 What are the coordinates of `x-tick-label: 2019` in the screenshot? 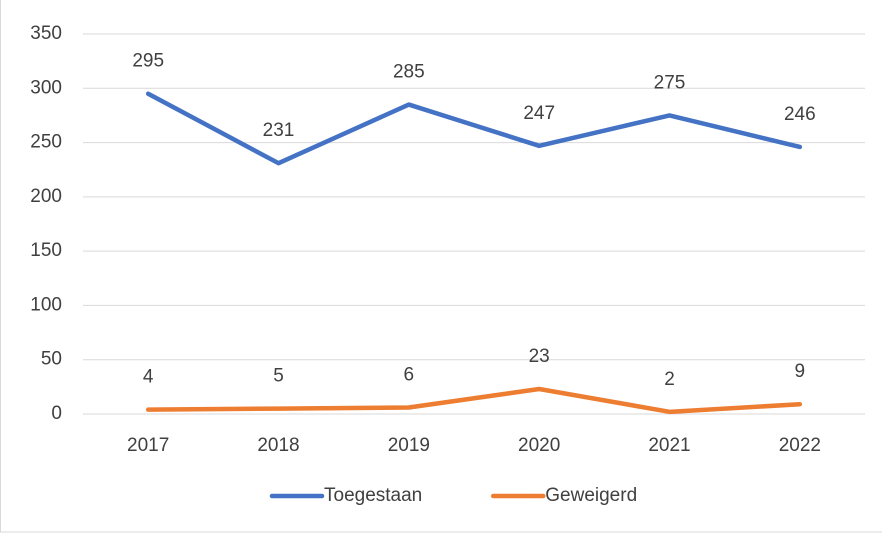 It's located at (409, 445).